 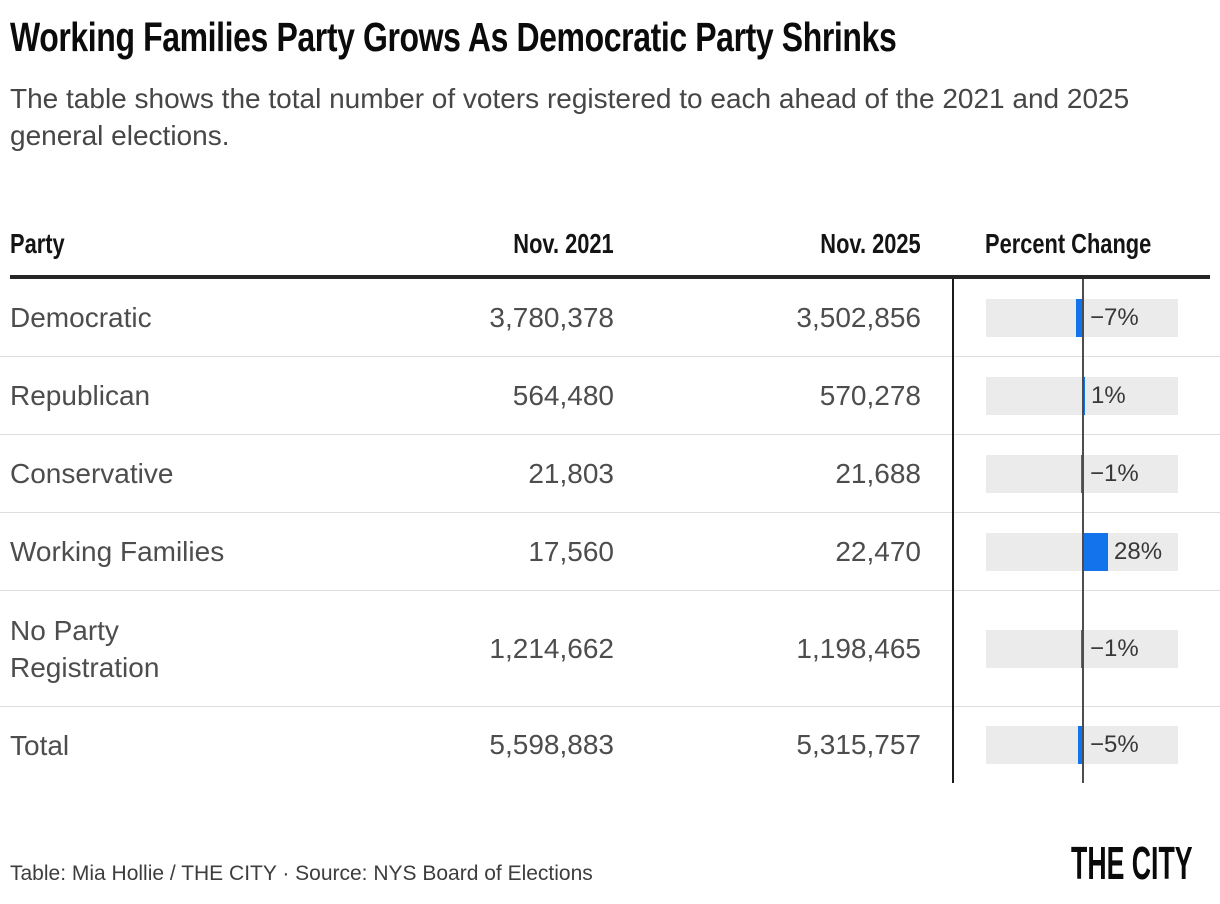 I want to click on party-label: Democratic, so click(x=81, y=317).